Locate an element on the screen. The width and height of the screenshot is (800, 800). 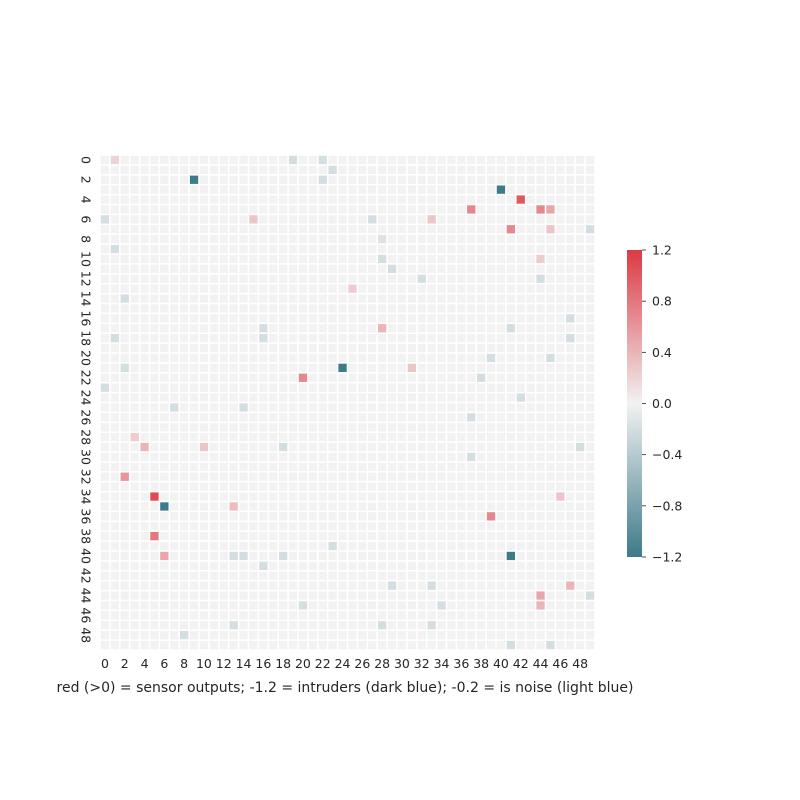
x-tick-label: 0 is located at coordinates (105, 663).